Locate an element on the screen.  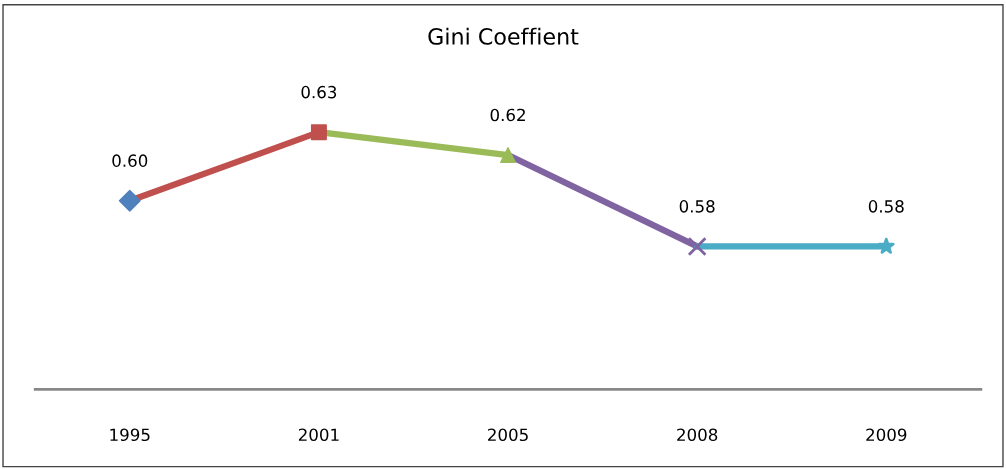
x-tick-label: 1995 is located at coordinates (130, 435).